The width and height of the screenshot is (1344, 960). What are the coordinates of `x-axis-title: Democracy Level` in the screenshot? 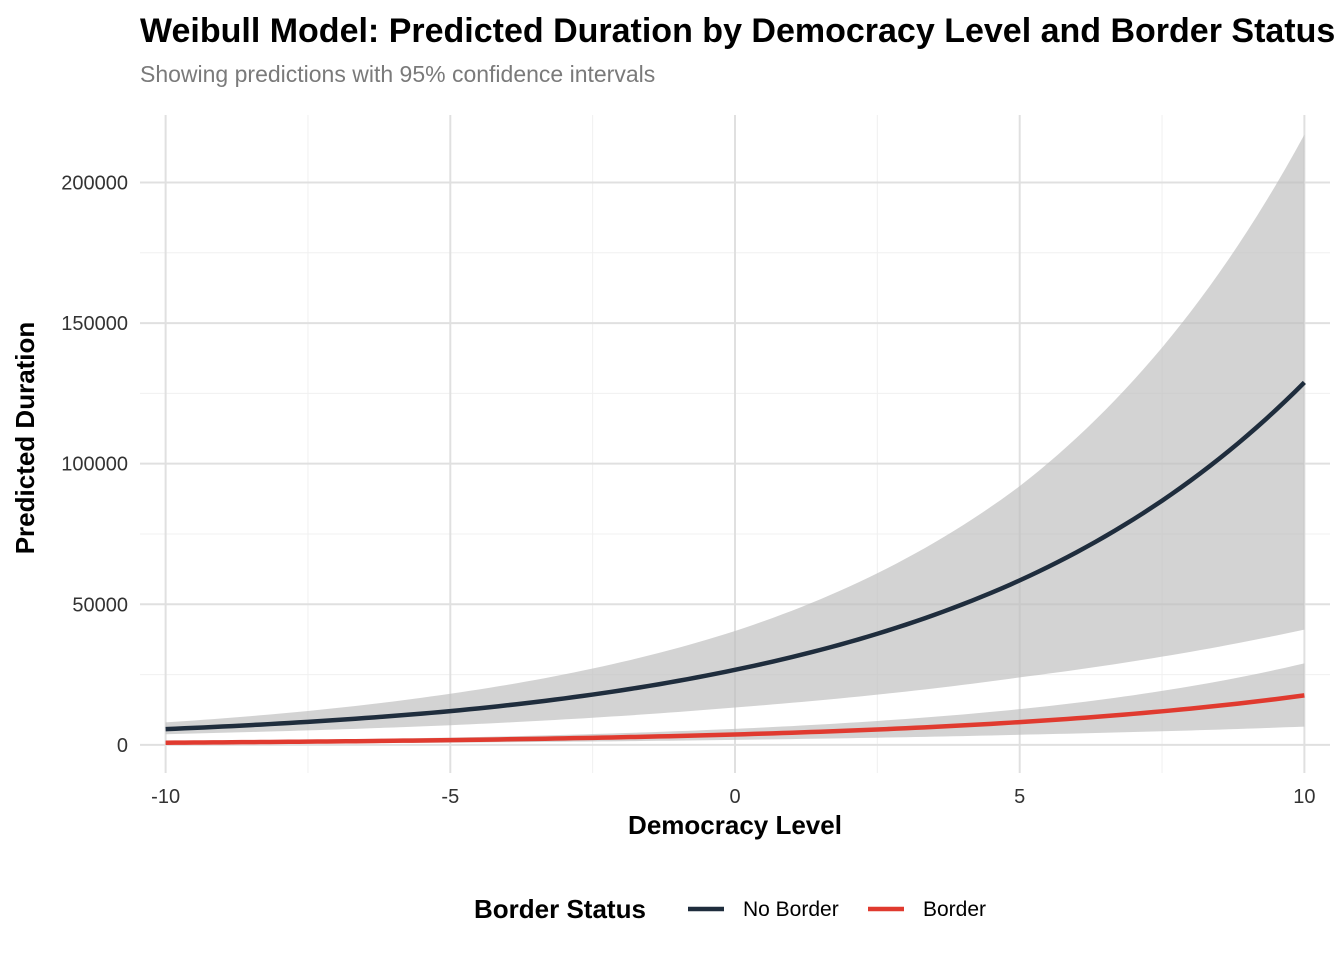 It's located at (735, 825).